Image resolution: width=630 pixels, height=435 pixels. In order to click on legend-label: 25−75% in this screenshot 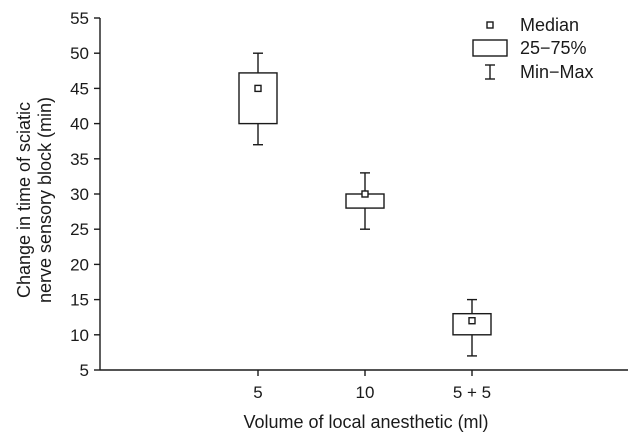, I will do `click(553, 48)`.